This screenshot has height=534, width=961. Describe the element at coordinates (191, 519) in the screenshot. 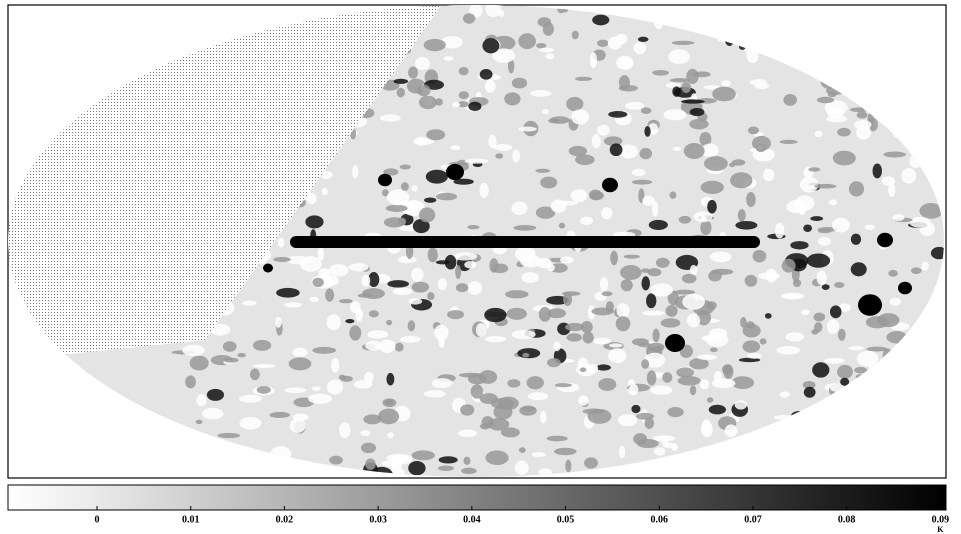

I see `colorbar-tick-label: 0.01` at that location.